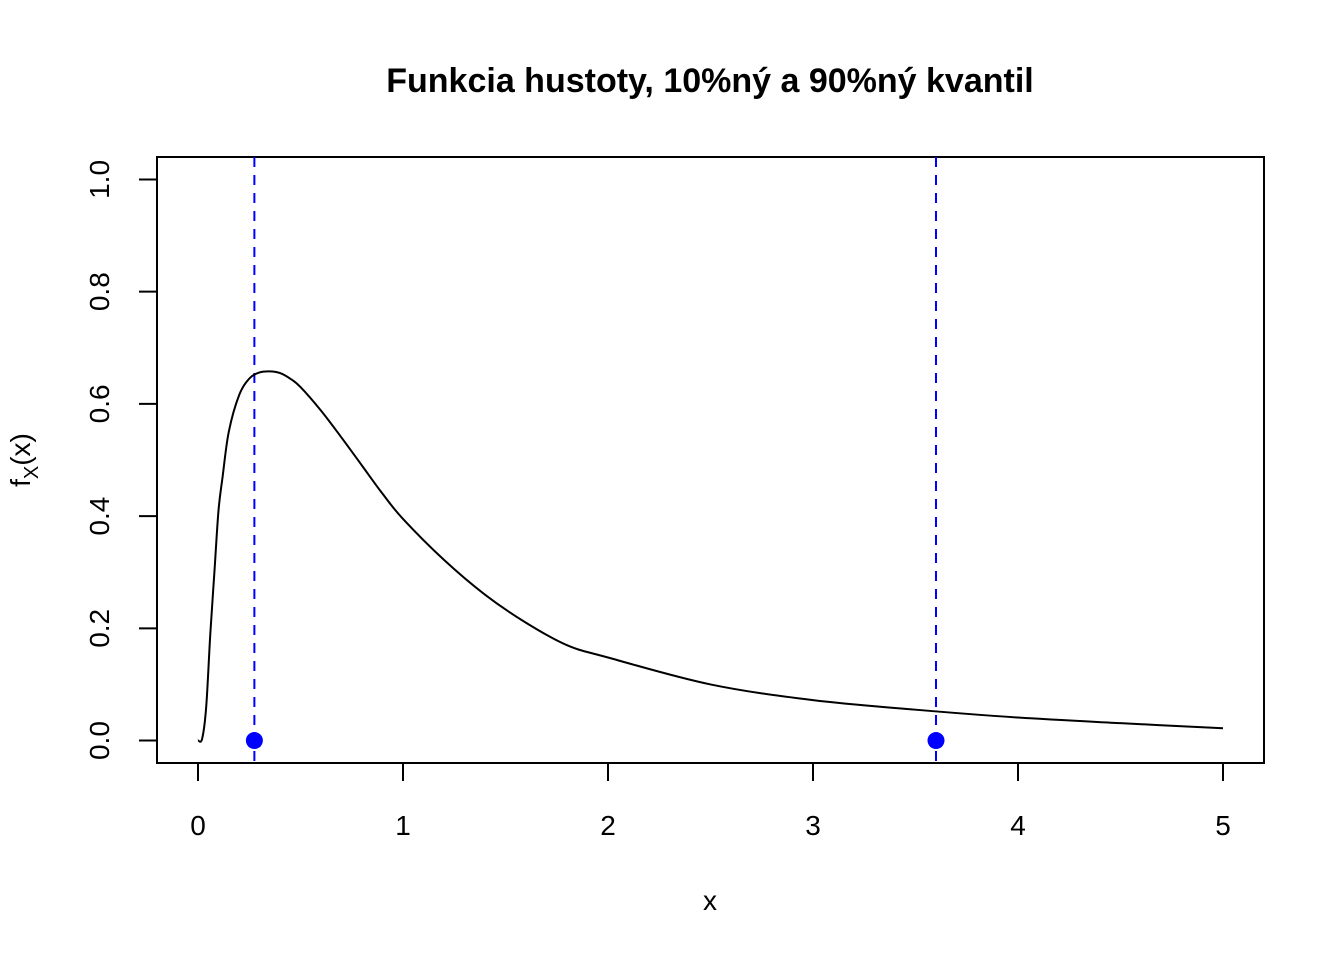 This screenshot has width=1344, height=960. What do you see at coordinates (20, 483) in the screenshot?
I see `y-axis-label-main: f` at bounding box center [20, 483].